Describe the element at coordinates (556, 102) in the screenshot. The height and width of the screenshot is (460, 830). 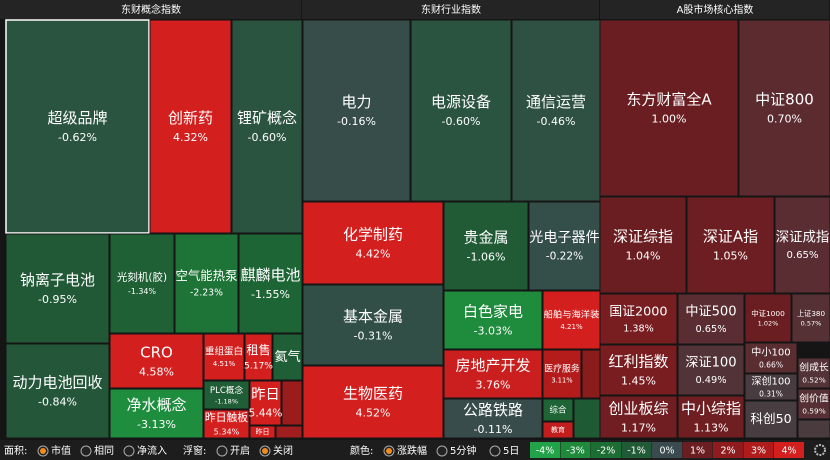
I see `tile-name: 通信运营` at that location.